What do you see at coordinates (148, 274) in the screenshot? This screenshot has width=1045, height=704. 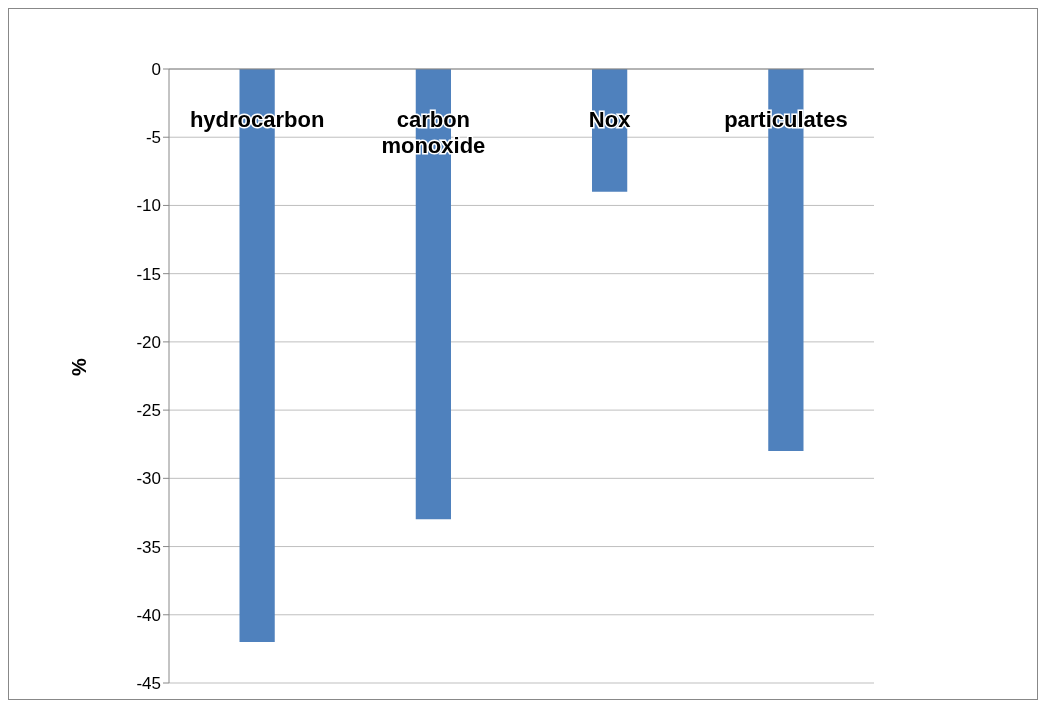 I see `y-tick-label: -15` at bounding box center [148, 274].